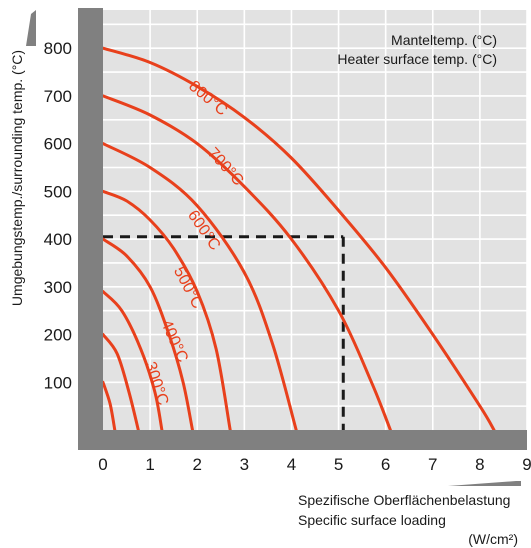  Describe the element at coordinates (58, 191) in the screenshot. I see `y-tick-label: 500` at that location.